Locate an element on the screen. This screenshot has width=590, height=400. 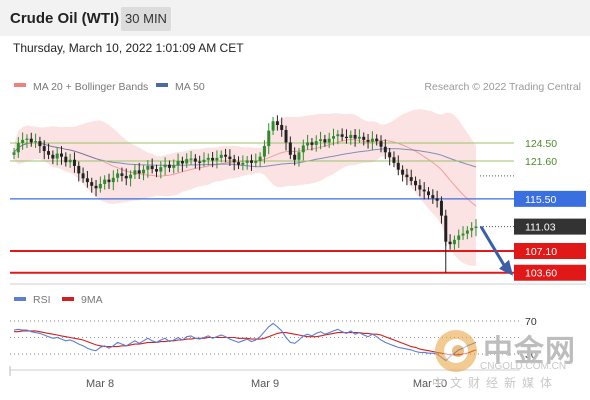
rsi-legend-swatch is located at coordinates (20, 299).